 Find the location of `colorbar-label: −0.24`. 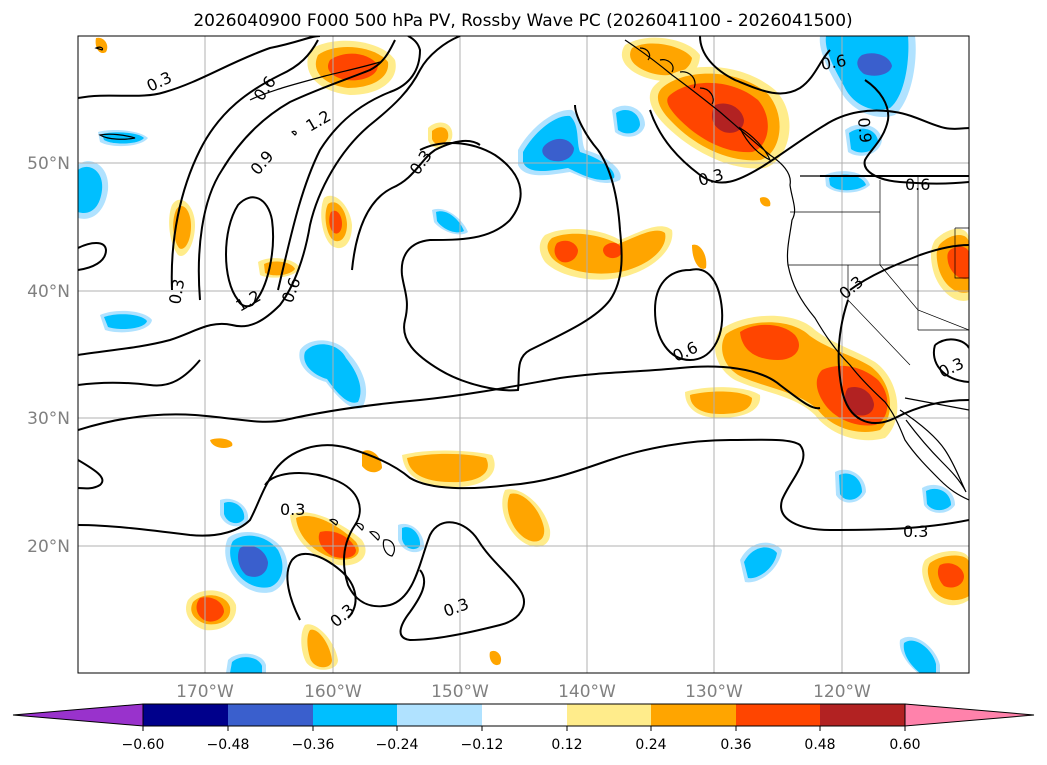

colorbar-label: −0.24 is located at coordinates (397, 745).